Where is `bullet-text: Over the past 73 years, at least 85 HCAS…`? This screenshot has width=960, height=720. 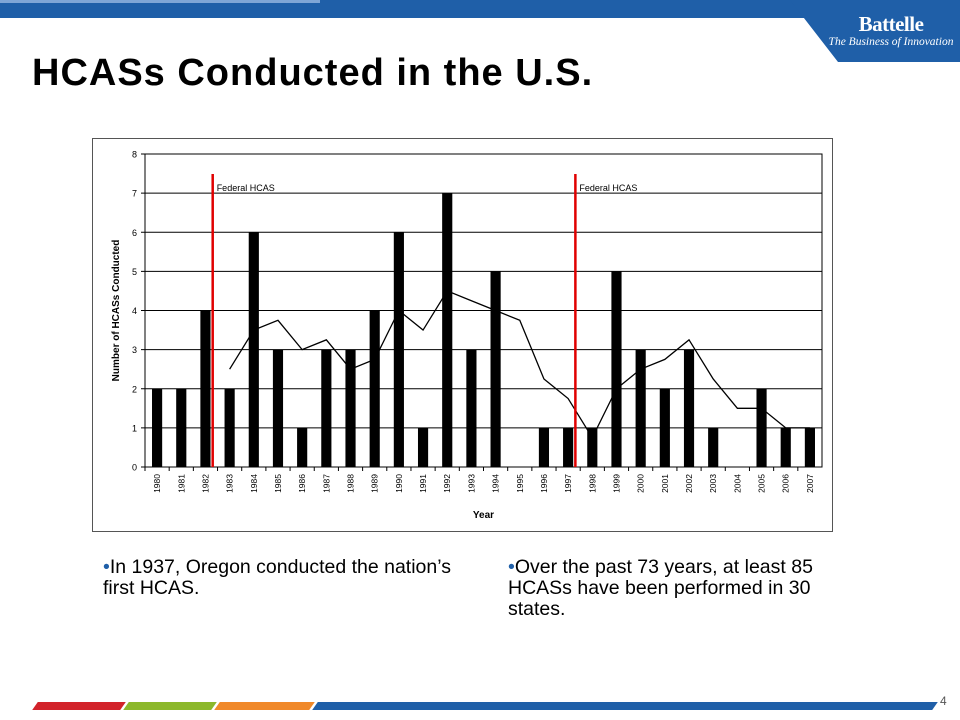 bullet-text: Over the past 73 years, at least 85 HCAS… is located at coordinates (660, 588).